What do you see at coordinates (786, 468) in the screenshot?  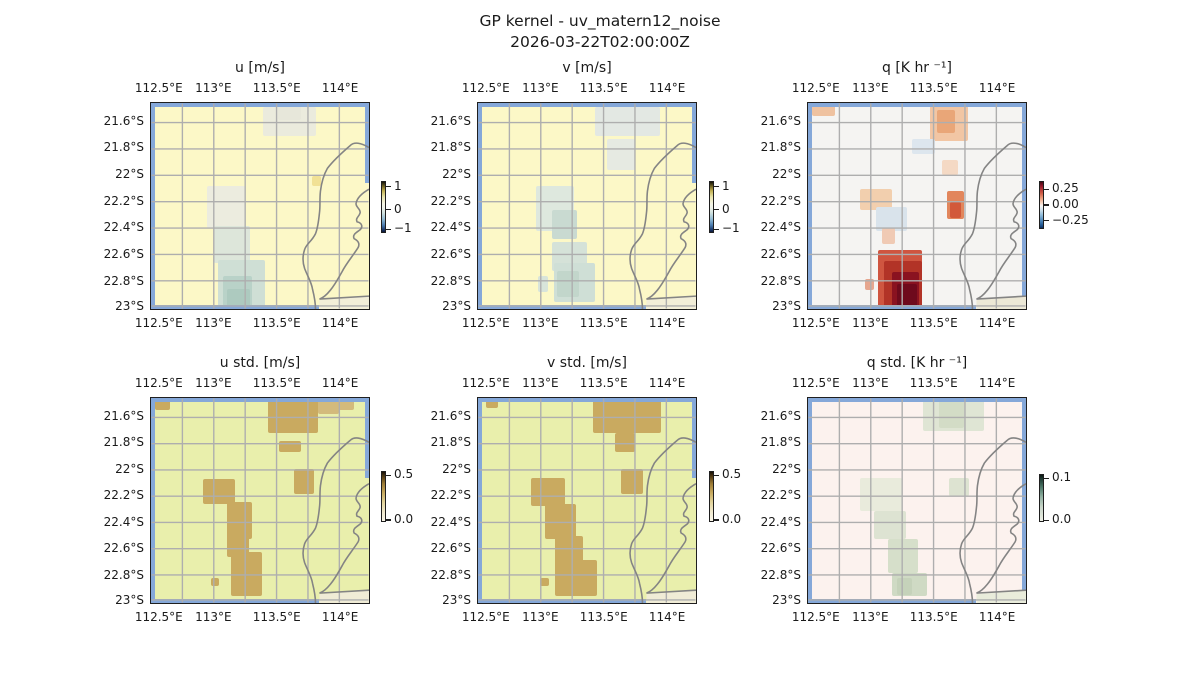 I see `y-tick-q_std-2: 22°S` at bounding box center [786, 468].